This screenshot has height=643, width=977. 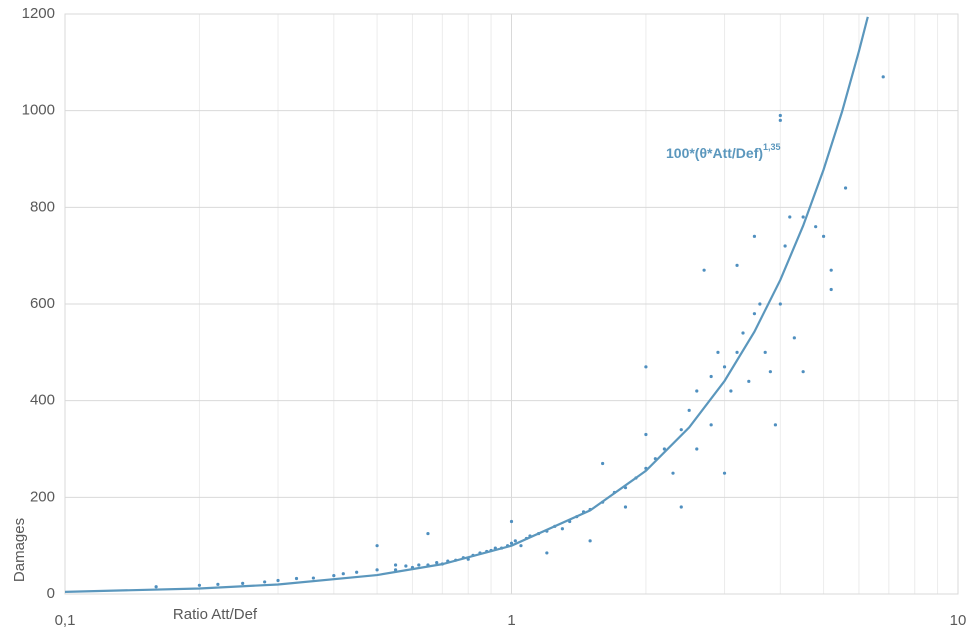 I want to click on x-tick-label: 0,1, so click(x=65, y=620).